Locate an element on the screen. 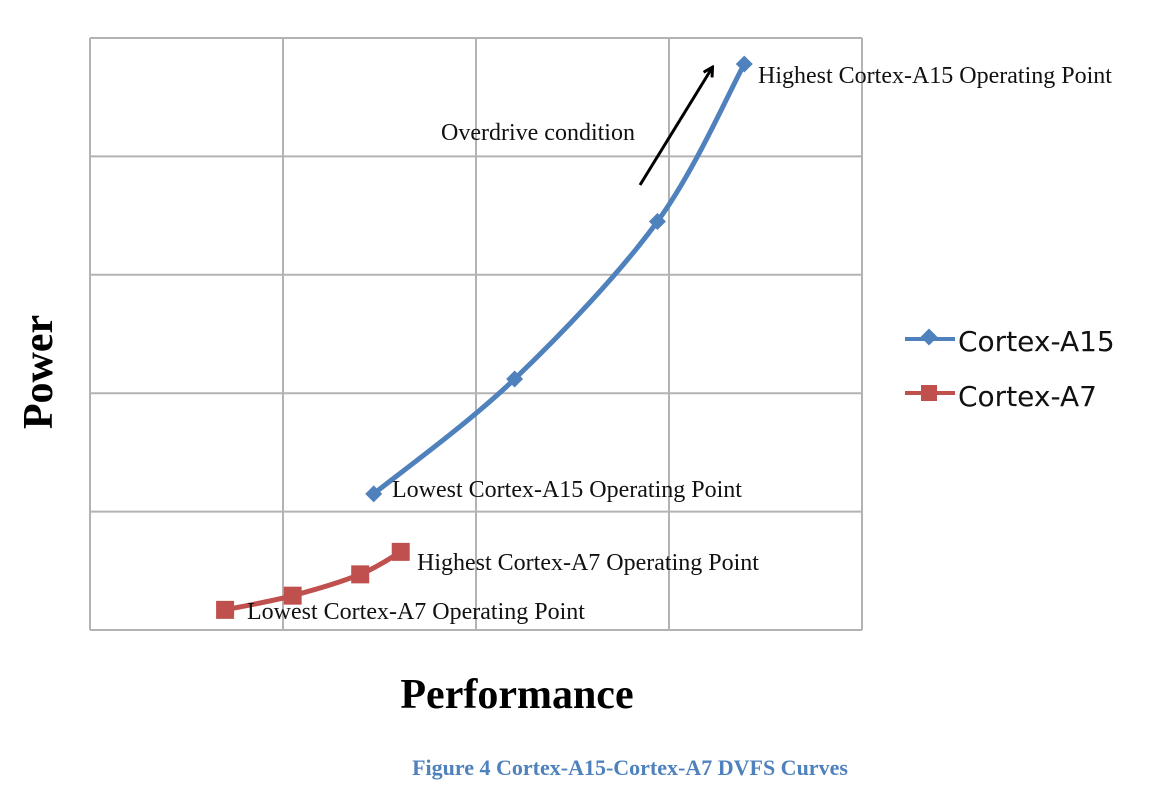 The height and width of the screenshot is (792, 1170). series-cortex-a7 is located at coordinates (313, 580).